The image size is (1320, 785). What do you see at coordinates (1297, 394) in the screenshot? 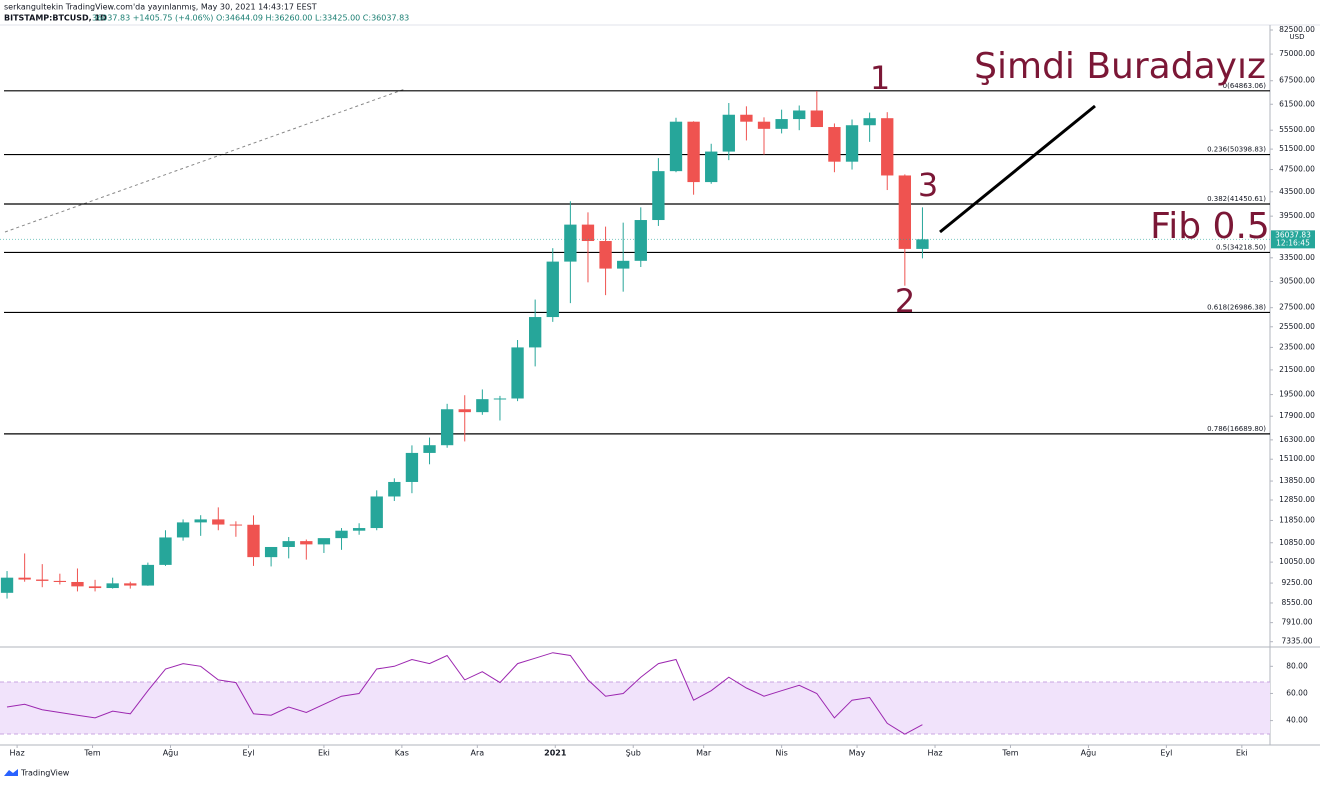
I see `y-tick-label: 19500.00` at bounding box center [1297, 394].